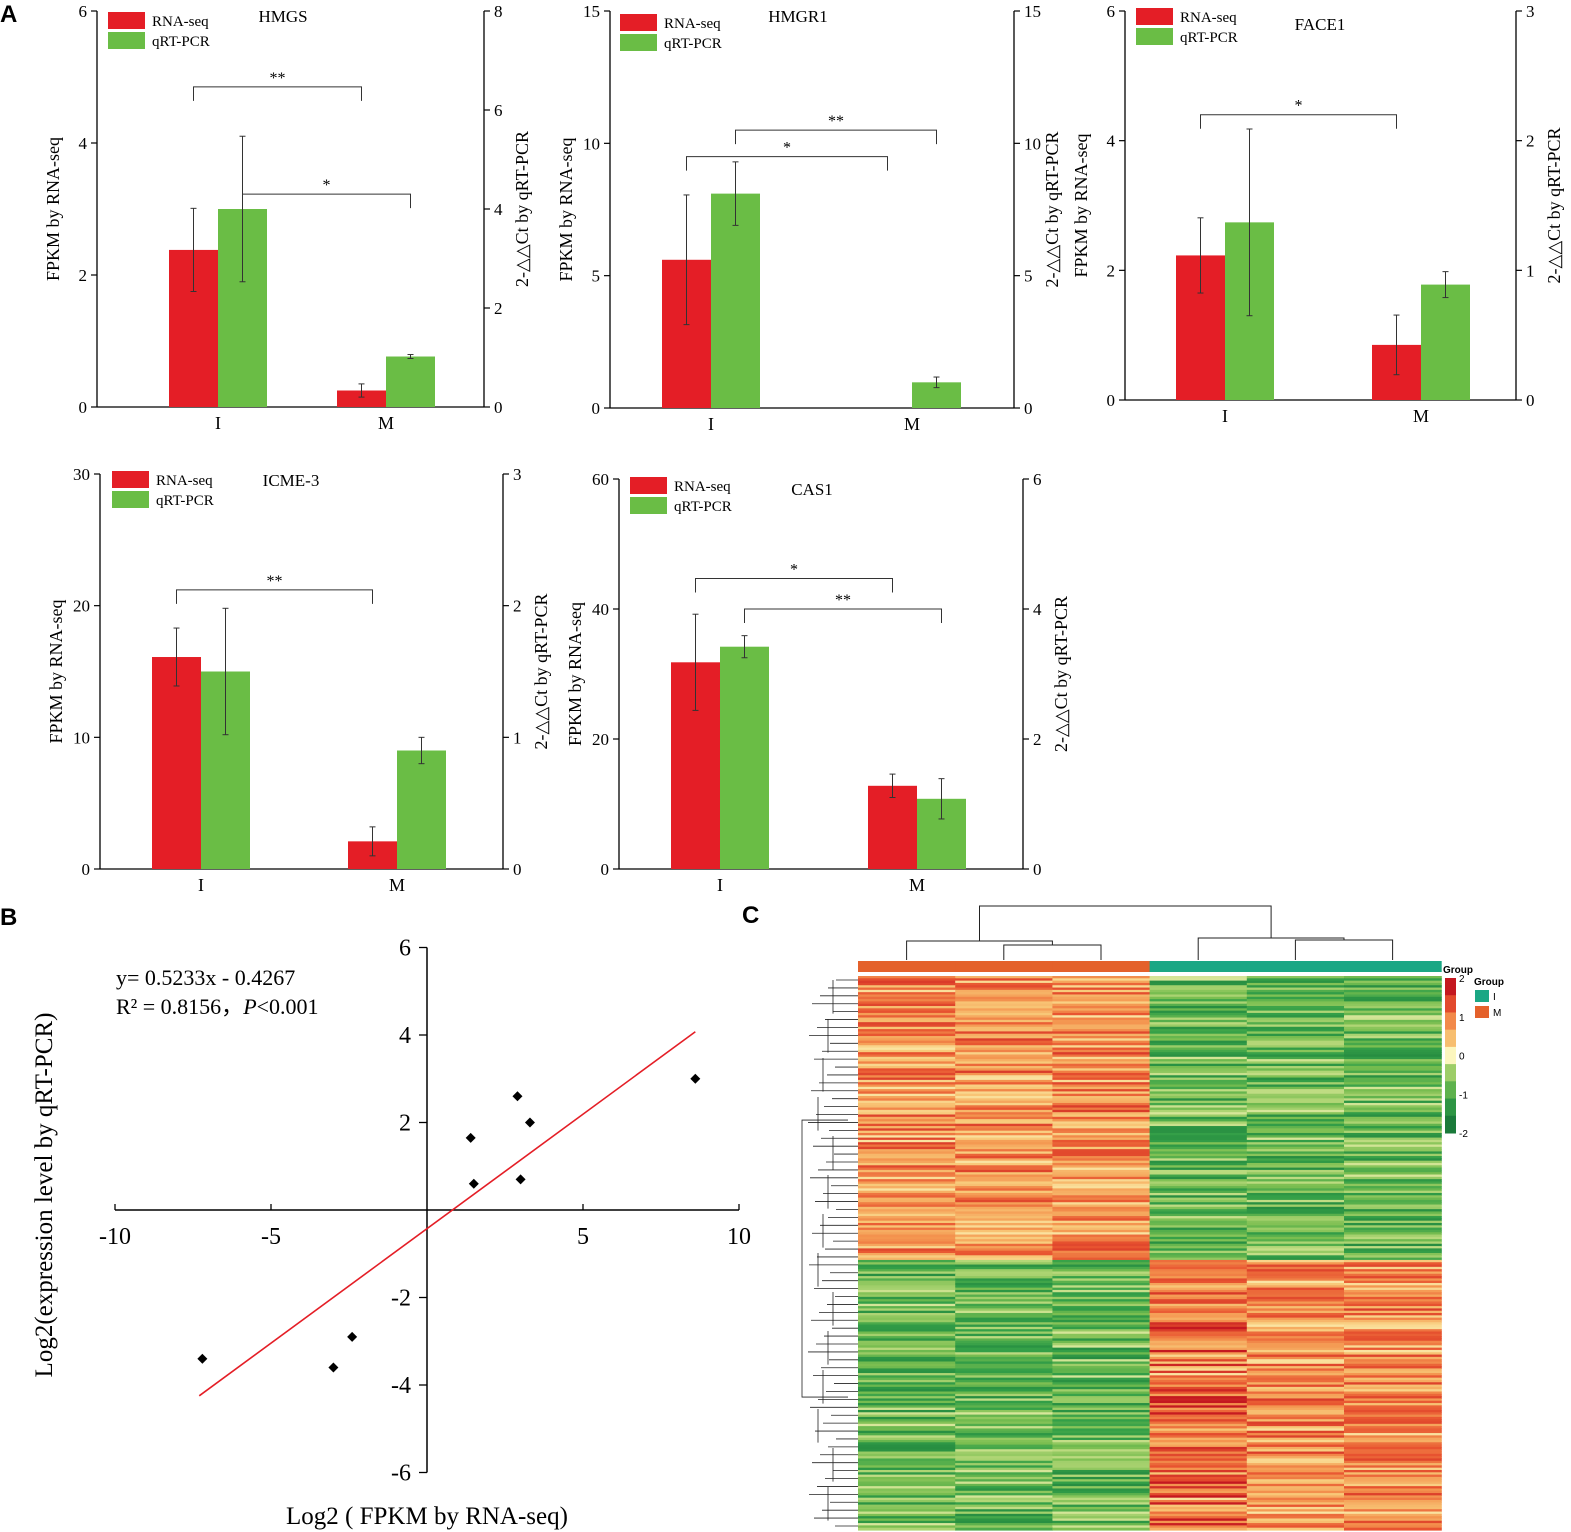 The image size is (1571, 1532). I want to click on p-label: P, so click(249, 1006).